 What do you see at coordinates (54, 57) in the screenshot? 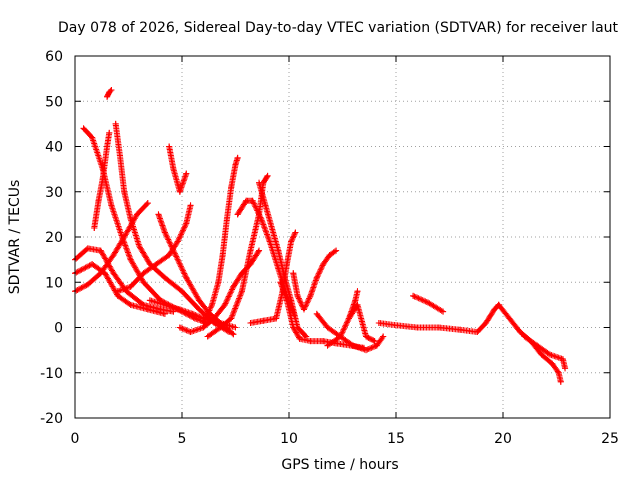
I see `y-tick-label: 60` at bounding box center [54, 57].